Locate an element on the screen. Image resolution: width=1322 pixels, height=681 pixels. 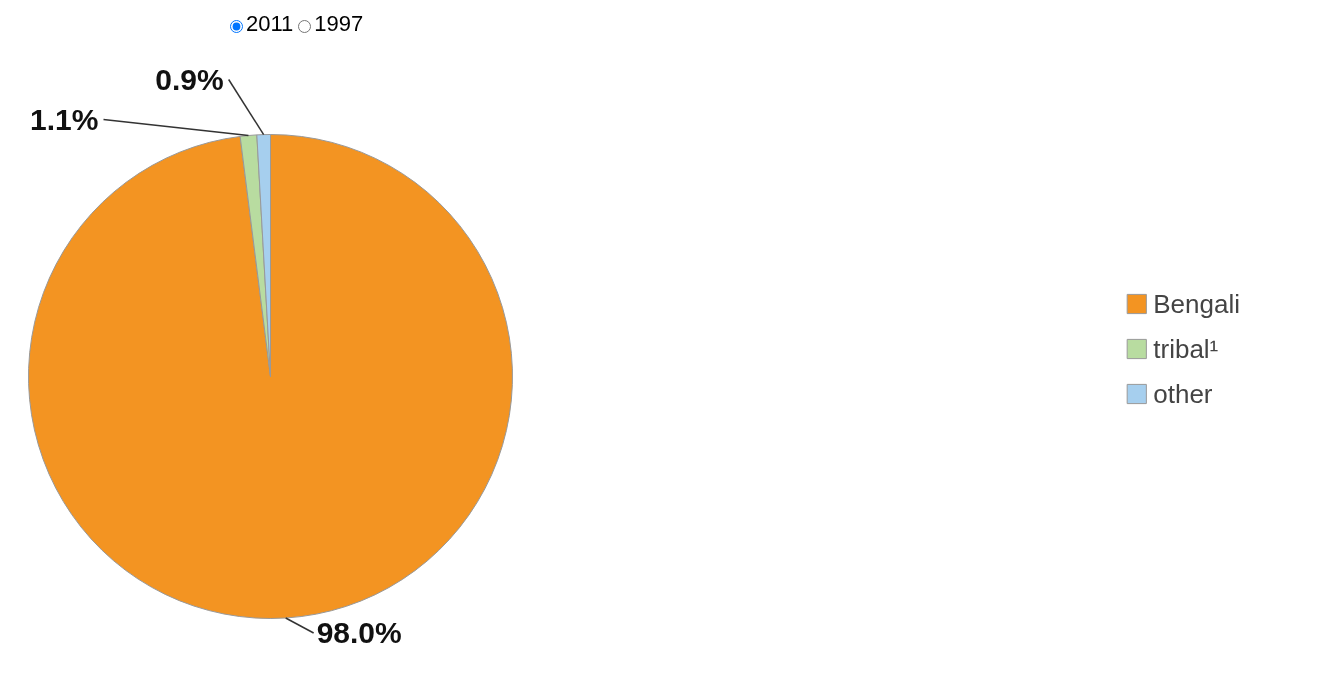
text: 1997 is located at coordinates (339, 23).